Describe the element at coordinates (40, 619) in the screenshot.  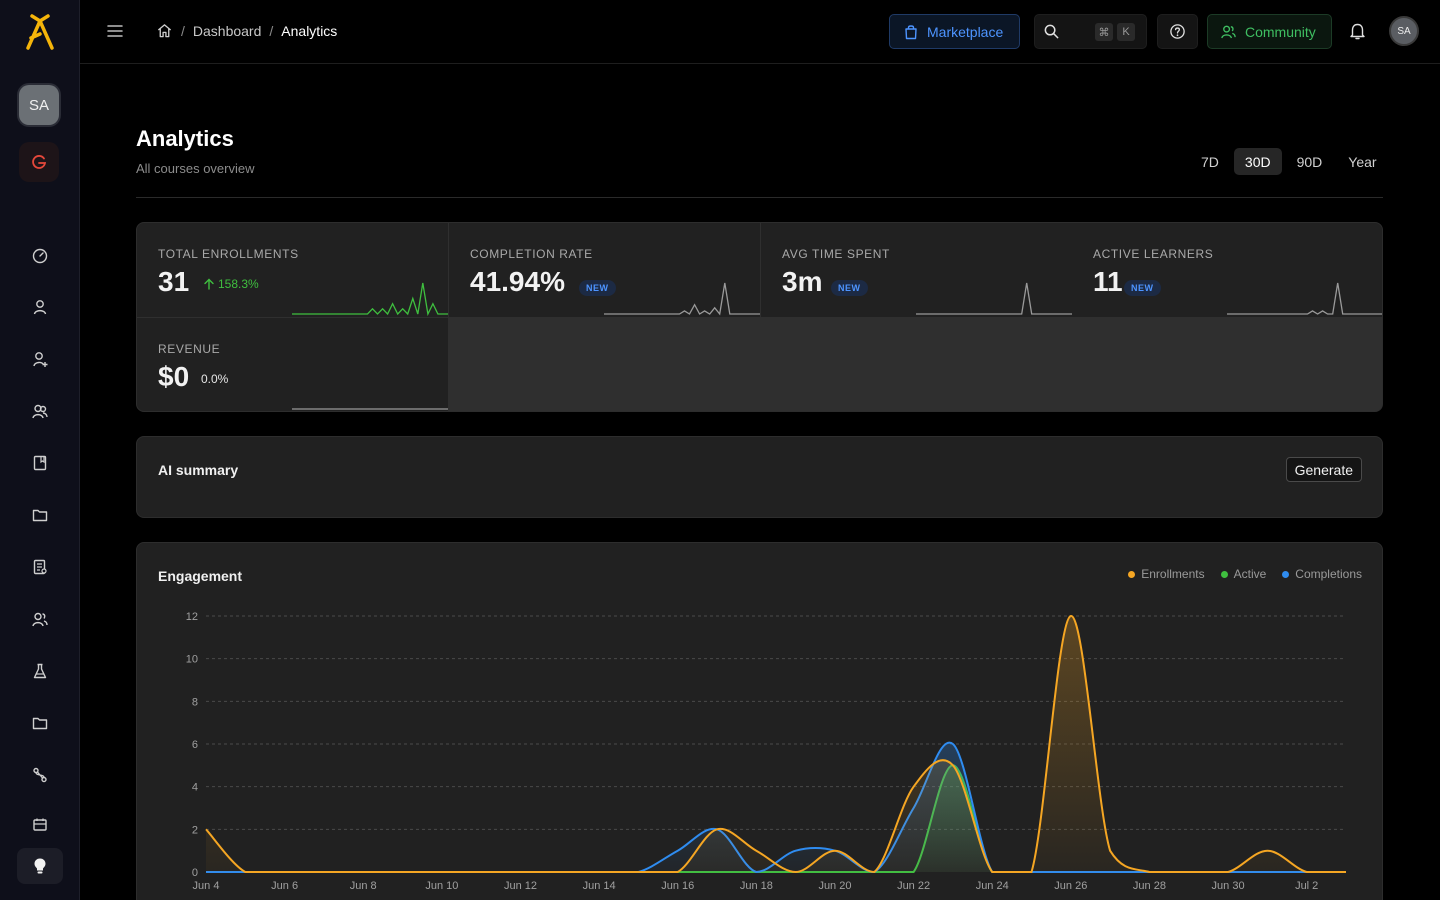
I see `users-group-icon` at that location.